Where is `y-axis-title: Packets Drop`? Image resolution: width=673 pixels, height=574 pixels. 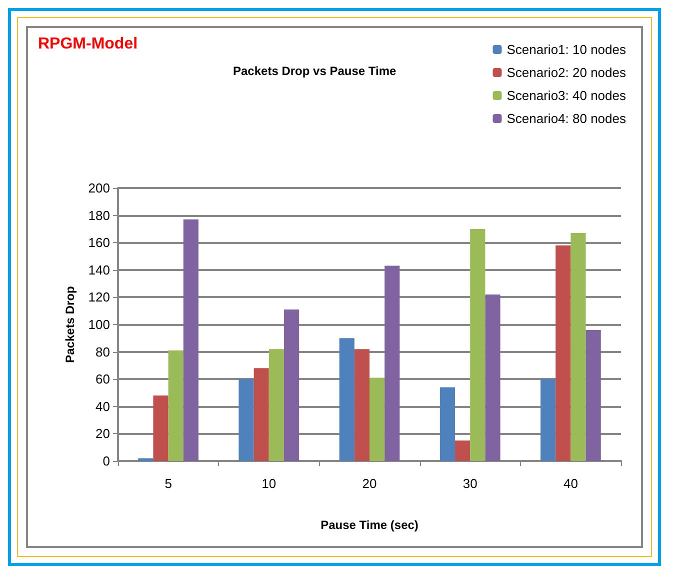 y-axis-title: Packets Drop is located at coordinates (70, 324).